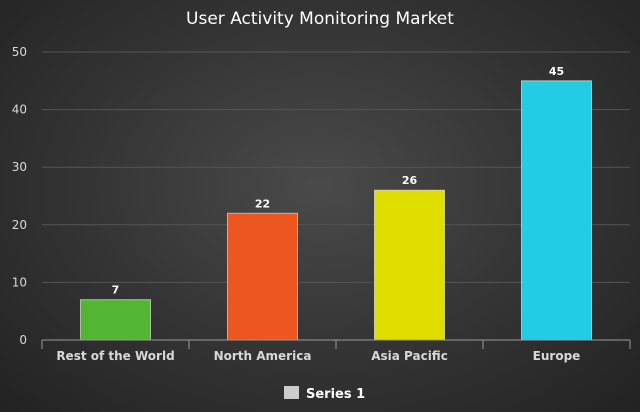 The width and height of the screenshot is (640, 412). What do you see at coordinates (556, 71) in the screenshot?
I see `data-label-3: 45` at bounding box center [556, 71].